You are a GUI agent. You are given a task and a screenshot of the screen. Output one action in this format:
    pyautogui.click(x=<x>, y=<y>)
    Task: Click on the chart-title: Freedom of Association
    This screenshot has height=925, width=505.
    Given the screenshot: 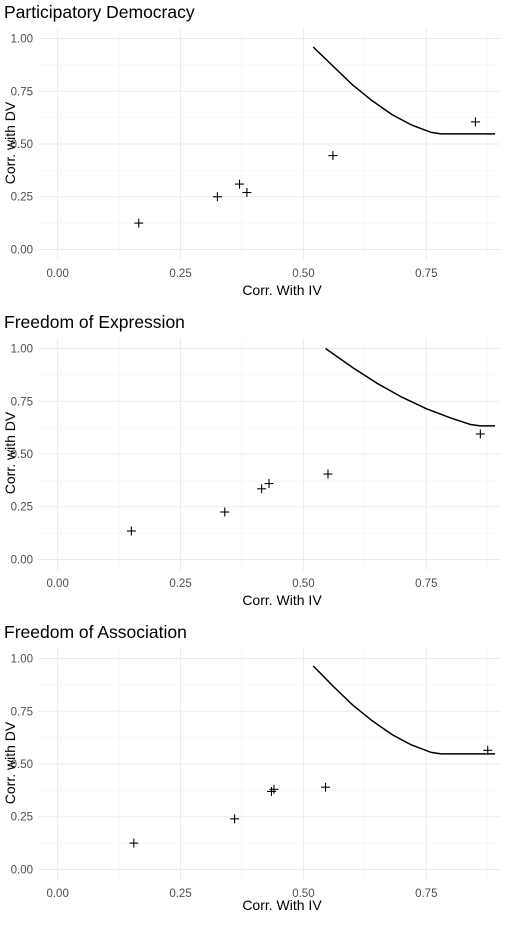 What is the action you would take?
    pyautogui.click(x=95, y=632)
    